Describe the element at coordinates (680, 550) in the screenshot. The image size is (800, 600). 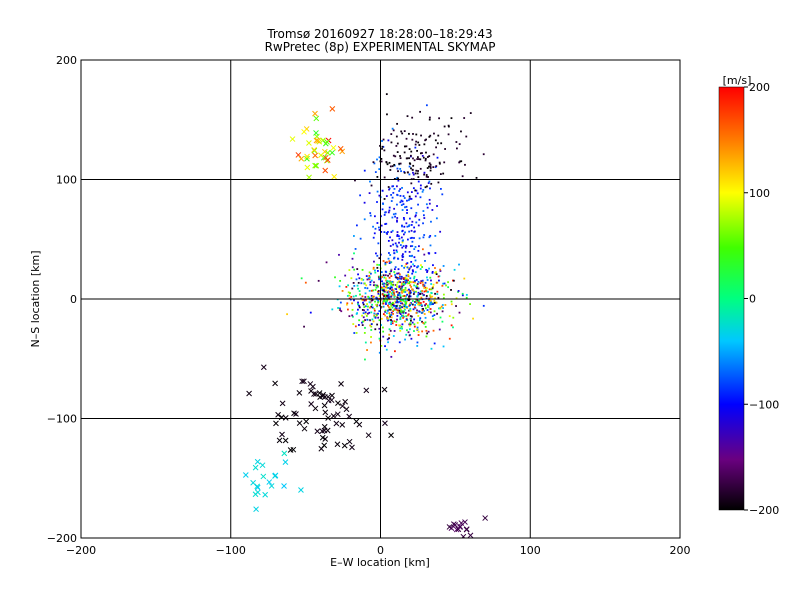
I see `x-tick-label: 200` at that location.